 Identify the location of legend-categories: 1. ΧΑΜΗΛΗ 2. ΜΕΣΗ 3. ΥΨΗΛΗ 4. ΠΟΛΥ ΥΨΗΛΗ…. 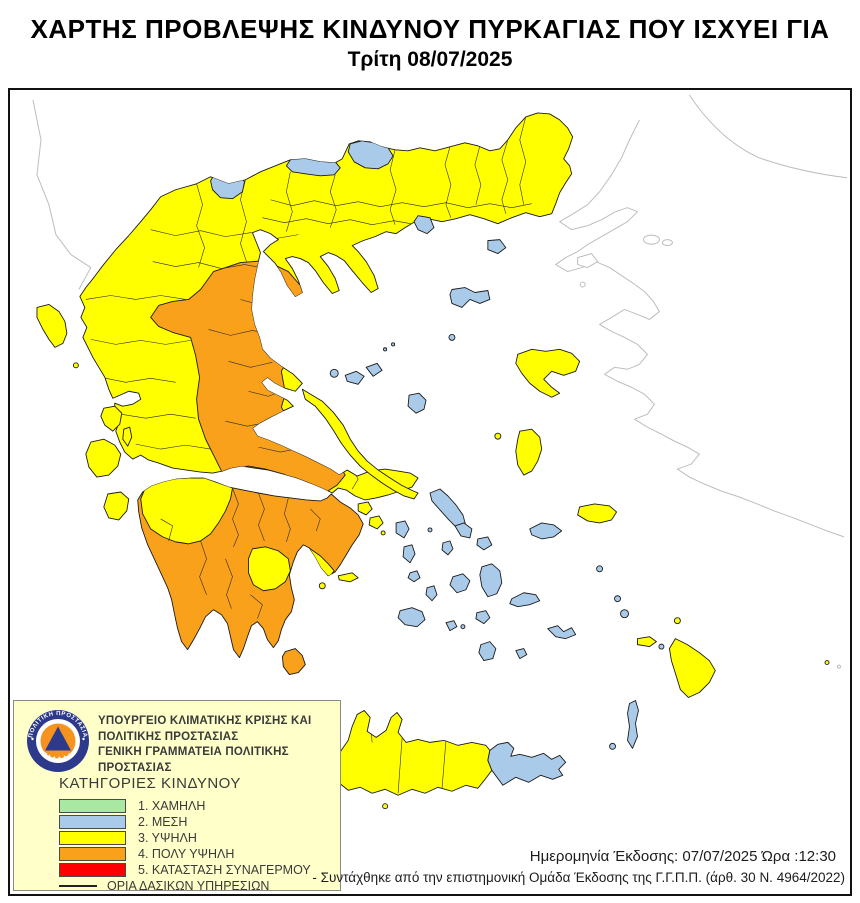
(185, 837).